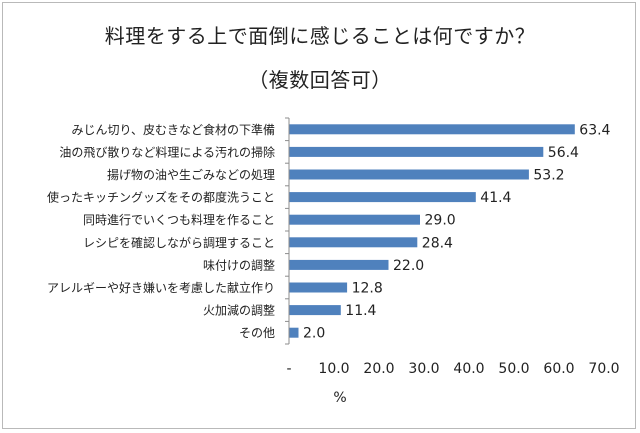 Image resolution: width=640 pixels, height=433 pixels. What do you see at coordinates (191, 174) in the screenshot?
I see `category-label: 揚げ物の油や生ごみなどの処理` at bounding box center [191, 174].